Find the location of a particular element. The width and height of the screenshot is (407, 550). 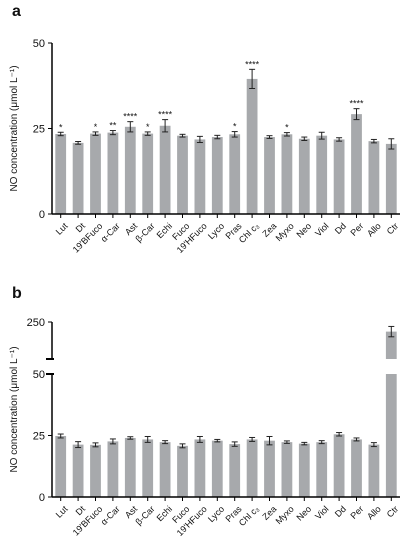

panel-a-xtick-label: Dd is located at coordinates (340, 228).